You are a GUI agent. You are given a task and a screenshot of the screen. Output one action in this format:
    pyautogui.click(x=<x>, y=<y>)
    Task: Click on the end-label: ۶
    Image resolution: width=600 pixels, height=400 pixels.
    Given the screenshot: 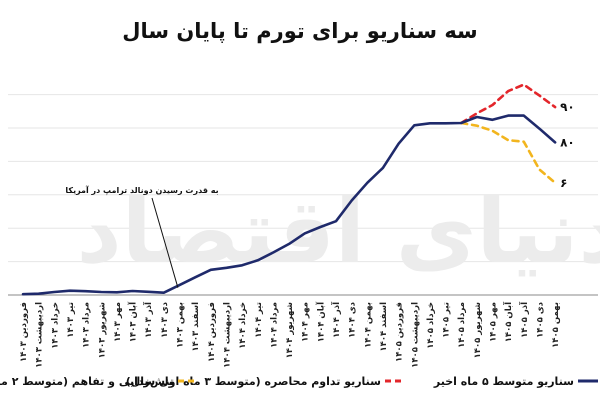 What is the action you would take?
    pyautogui.click(x=563, y=183)
    